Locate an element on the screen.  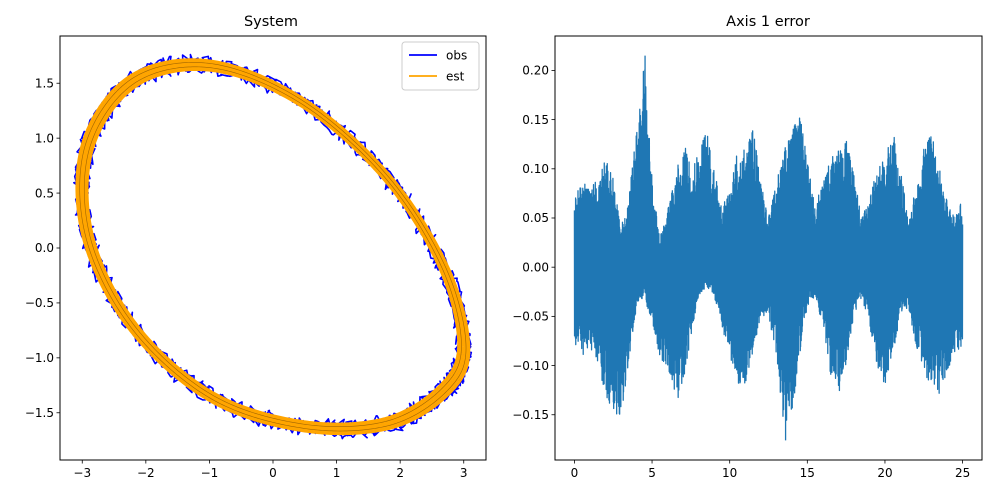
system-x-tick-label: −3 is located at coordinates (82, 473).